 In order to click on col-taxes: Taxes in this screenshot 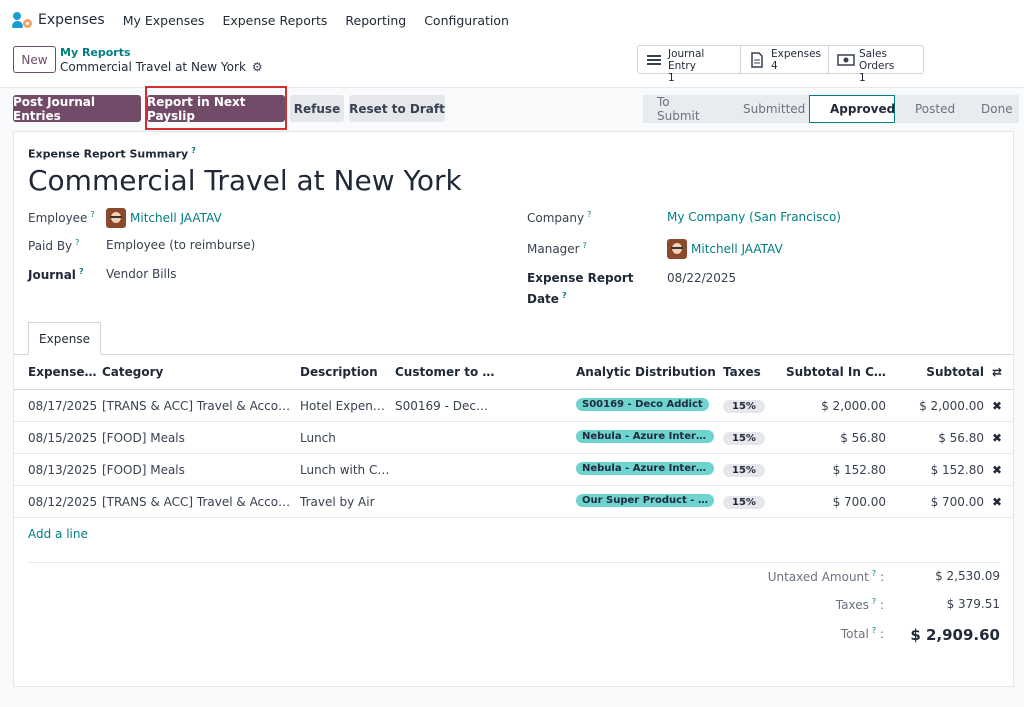, I will do `click(742, 372)`.